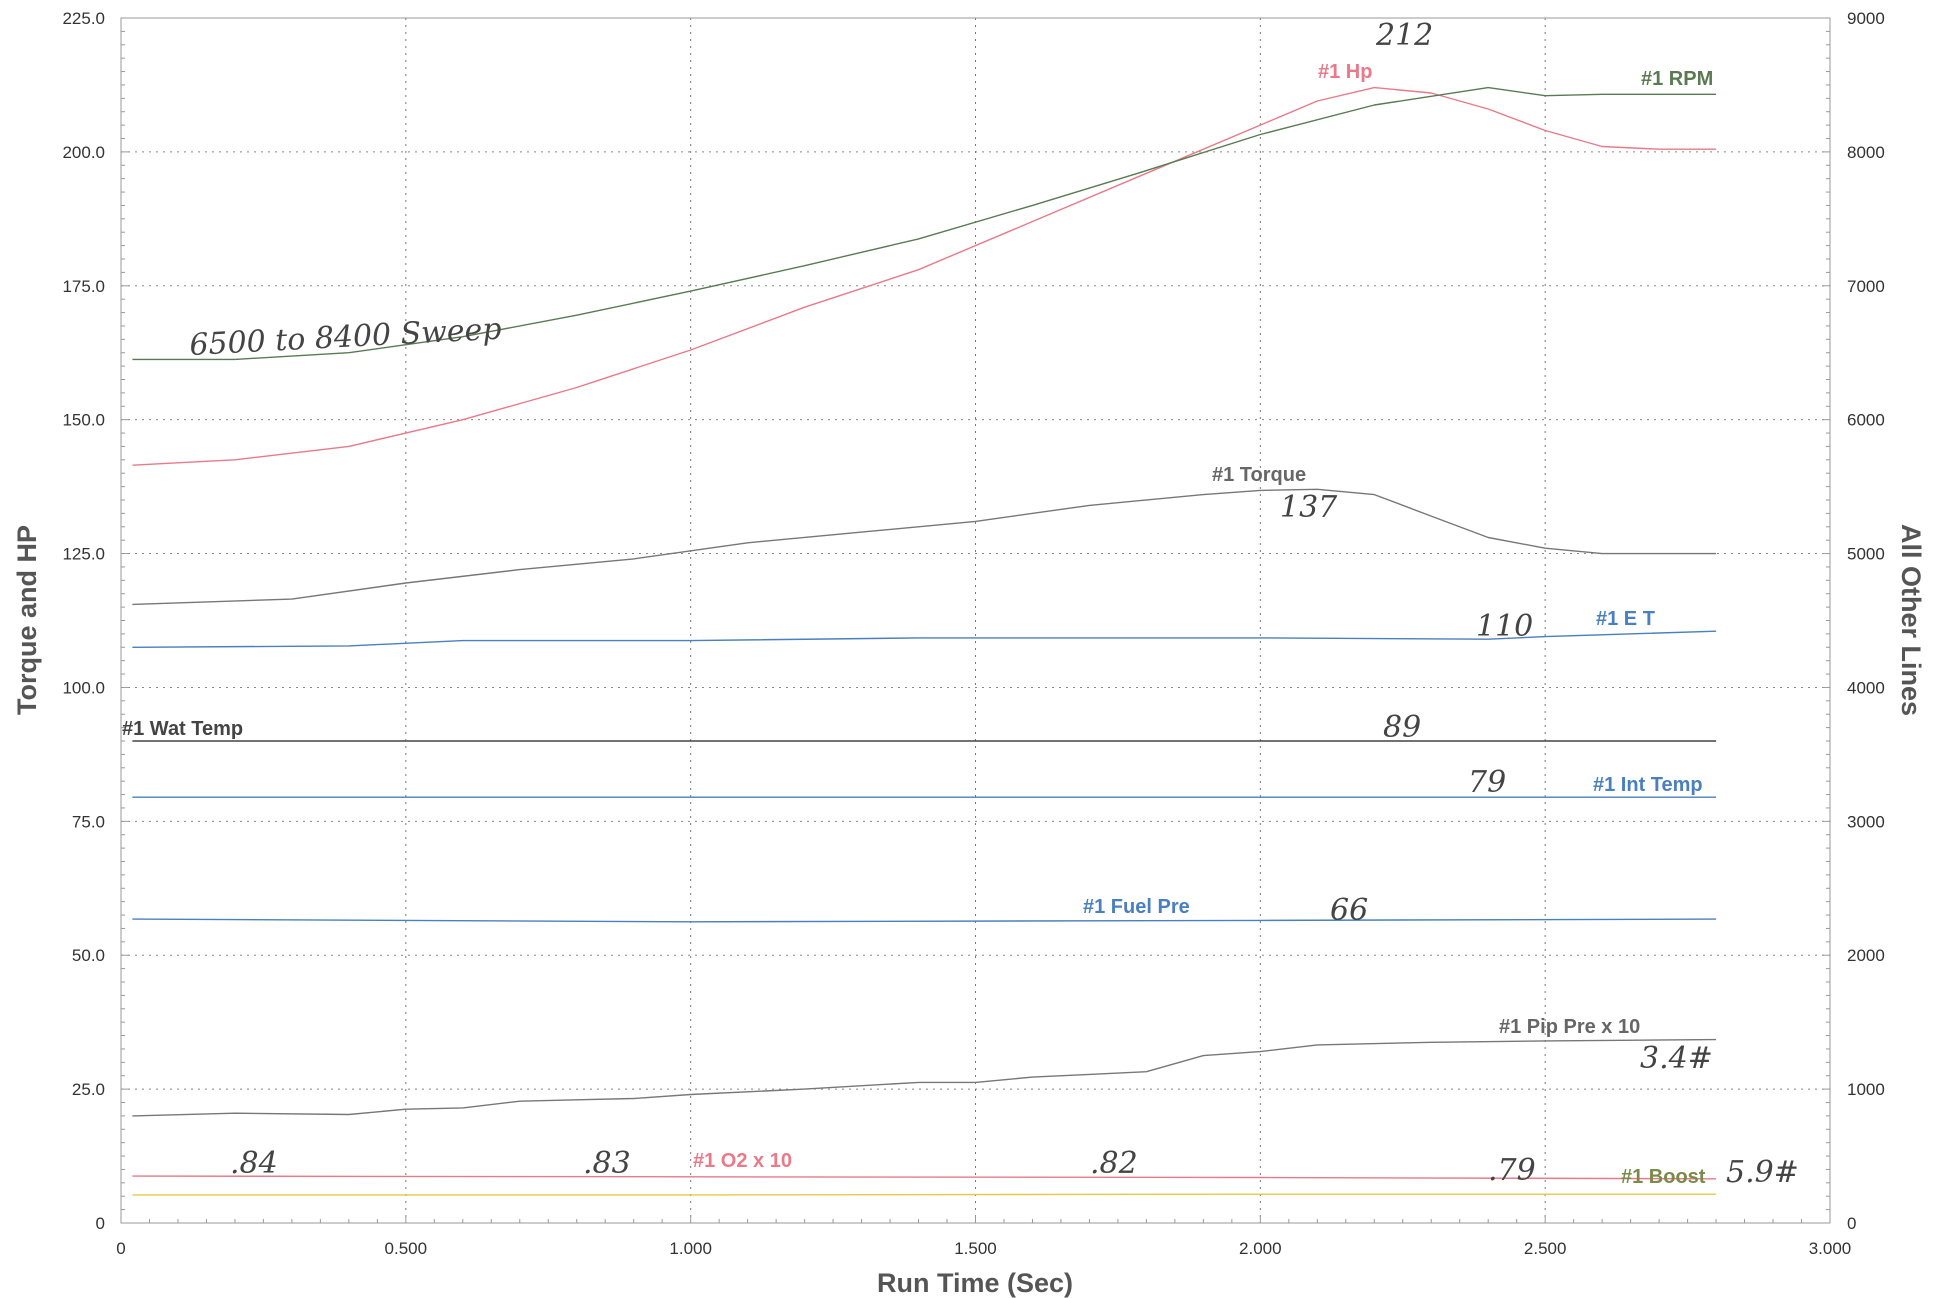 Image resolution: width=1946 pixels, height=1298 pixels. Describe the element at coordinates (924, 920) in the screenshot. I see `series-line-1-fuel-pre` at that location.